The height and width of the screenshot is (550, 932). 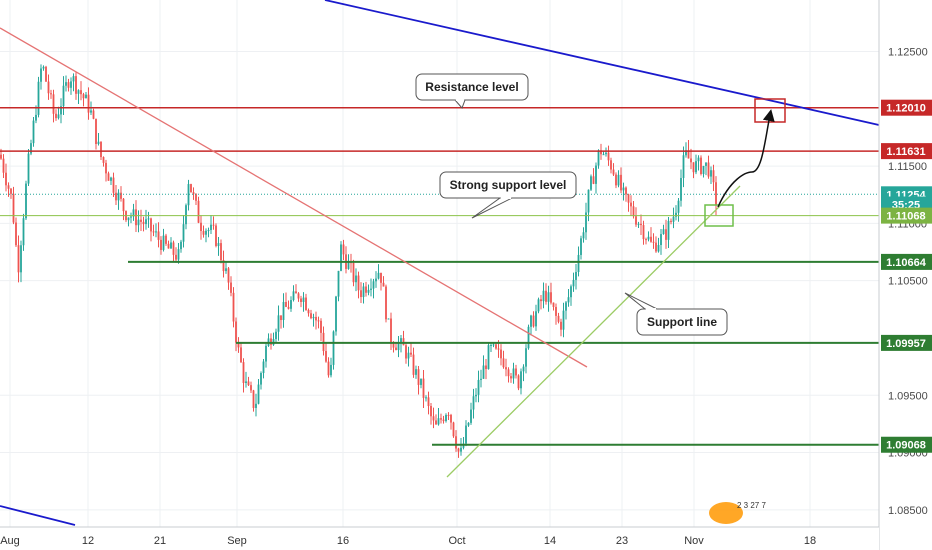 I want to click on projection-arrow, so click(x=746, y=158).